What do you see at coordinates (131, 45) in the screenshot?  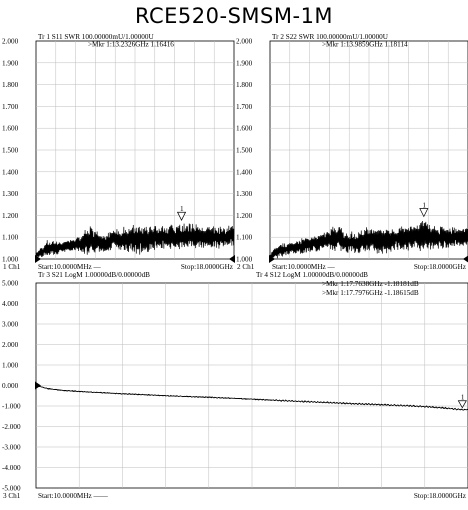 I see `s11-marker-readout: >Mkr 1:13.2326GHz 1.16416` at bounding box center [131, 45].